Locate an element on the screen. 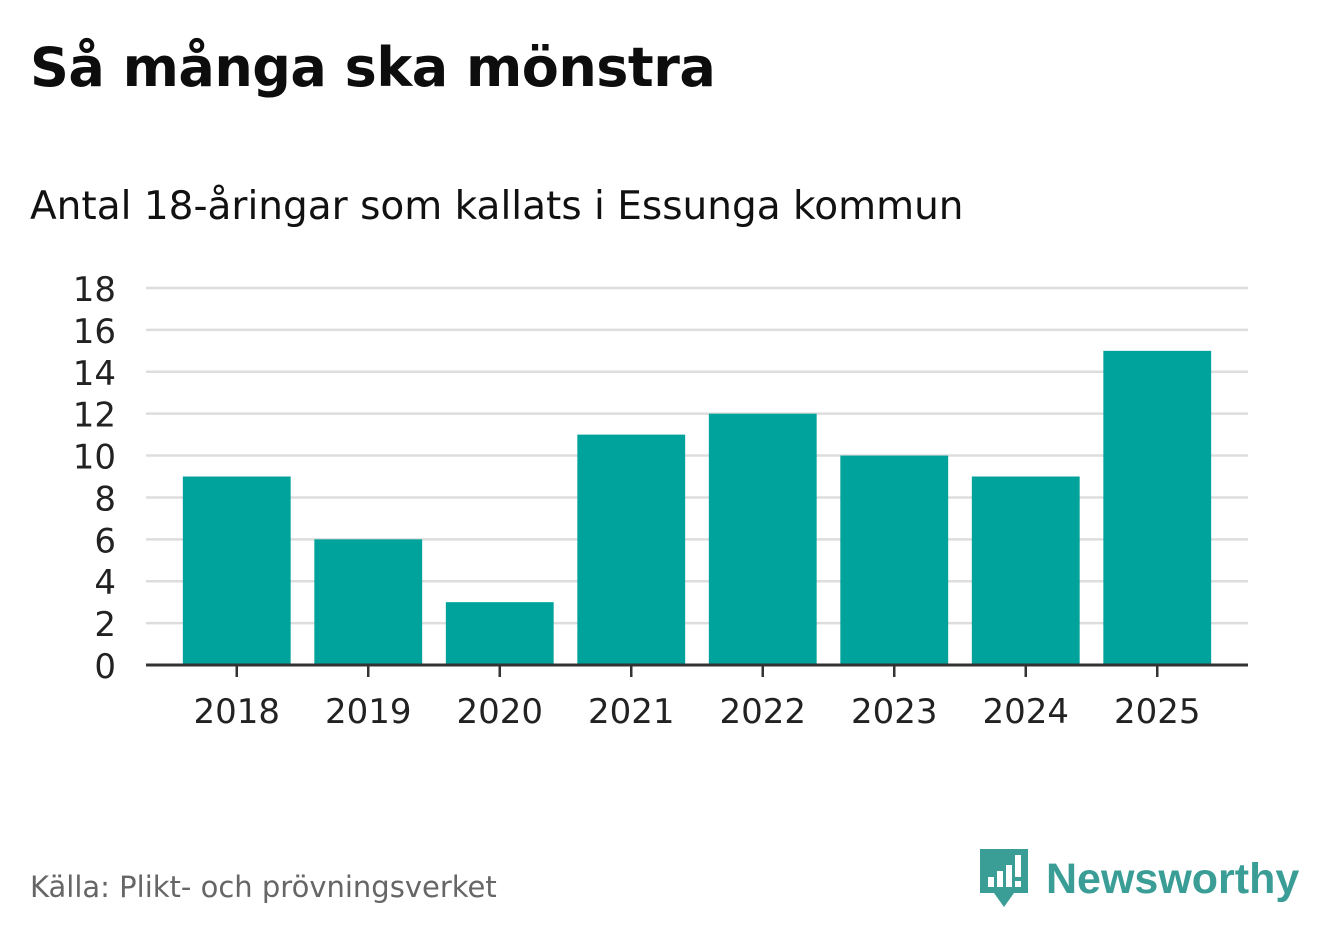  x-tick-label: 2019 is located at coordinates (368, 712).